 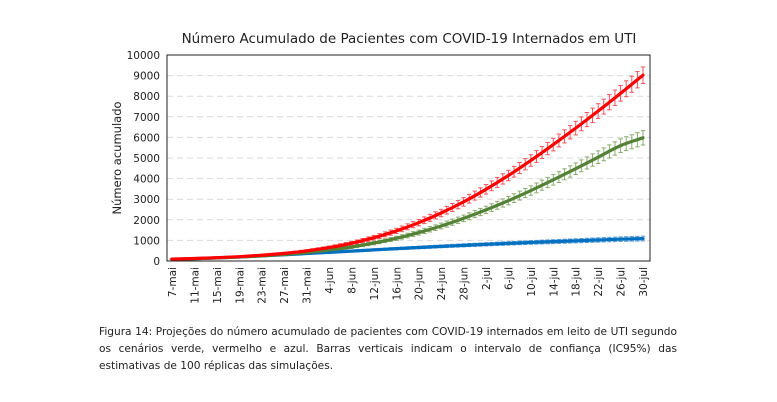 What do you see at coordinates (146, 180) in the screenshot?
I see `y-tick-label: 4000` at bounding box center [146, 180].